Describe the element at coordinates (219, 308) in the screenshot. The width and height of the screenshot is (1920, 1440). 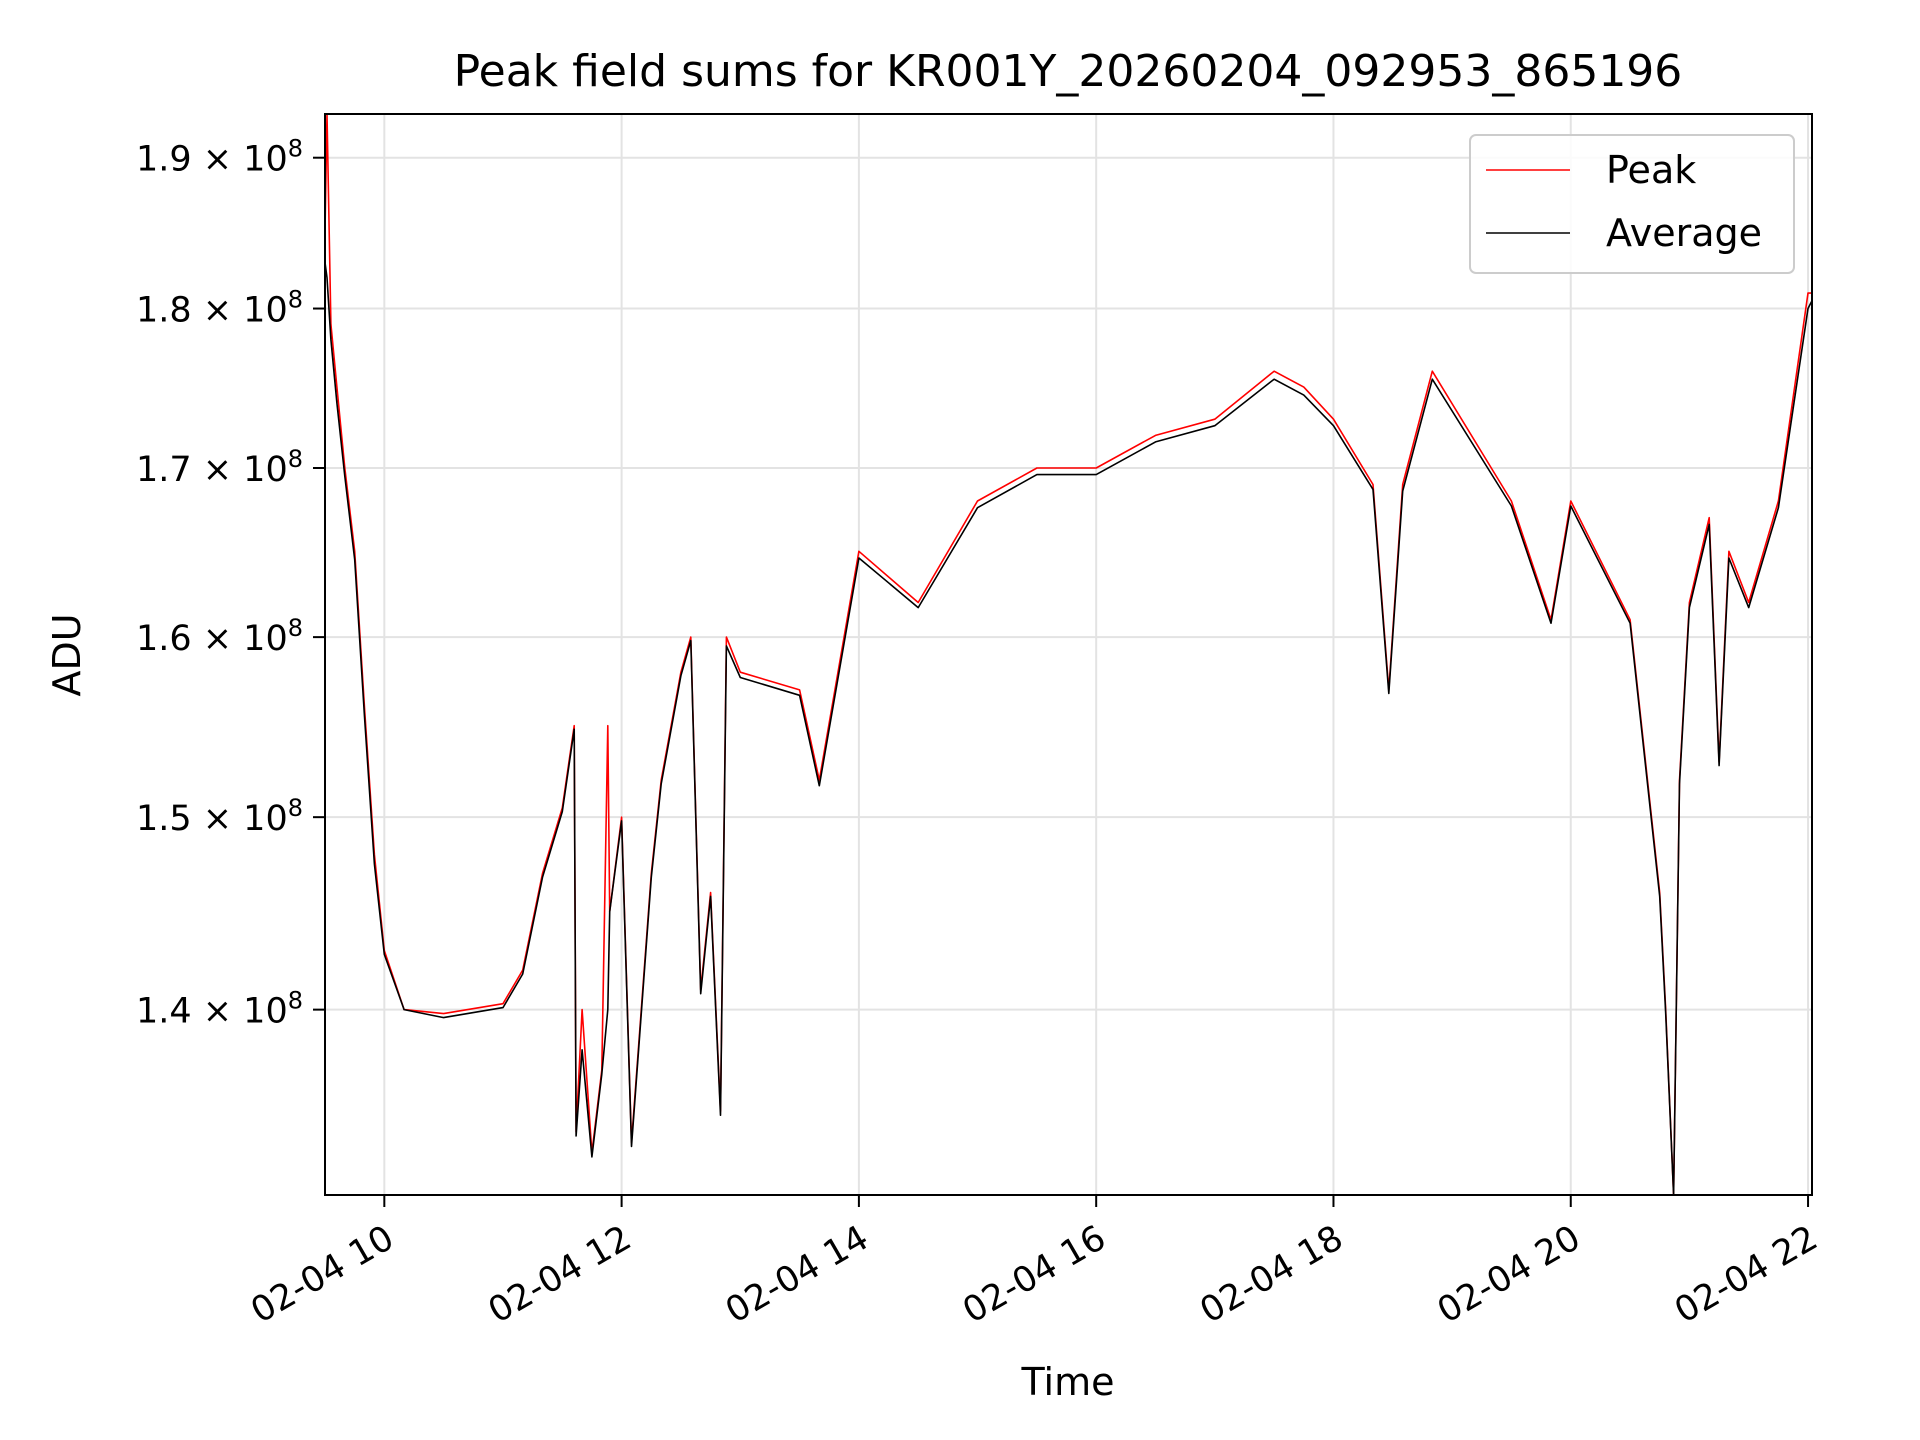
I see `y-tick-label: 1.8 × 108` at that location.